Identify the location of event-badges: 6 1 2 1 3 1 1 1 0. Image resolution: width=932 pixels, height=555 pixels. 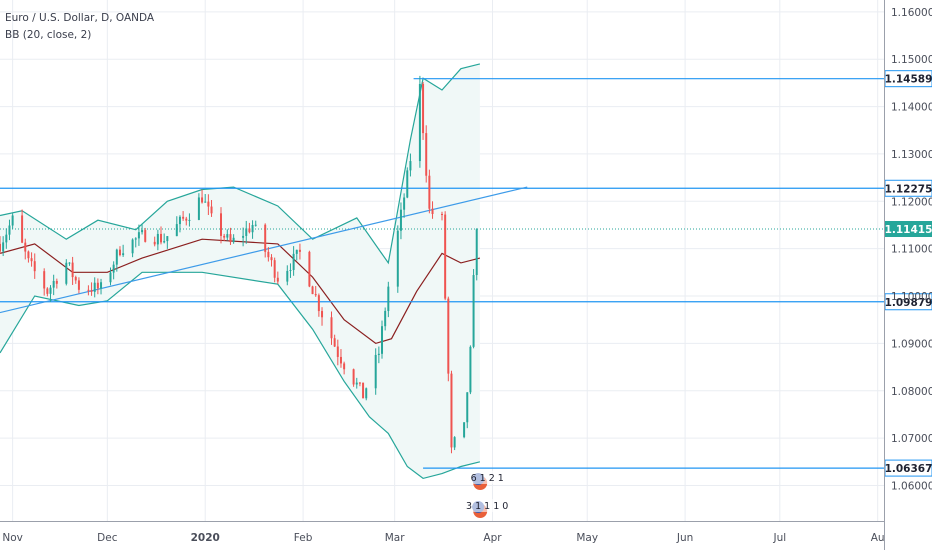
(487, 494).